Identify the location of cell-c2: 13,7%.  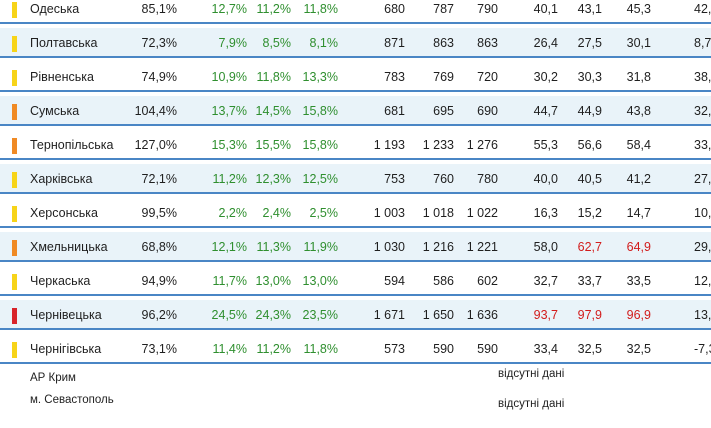
(229, 111).